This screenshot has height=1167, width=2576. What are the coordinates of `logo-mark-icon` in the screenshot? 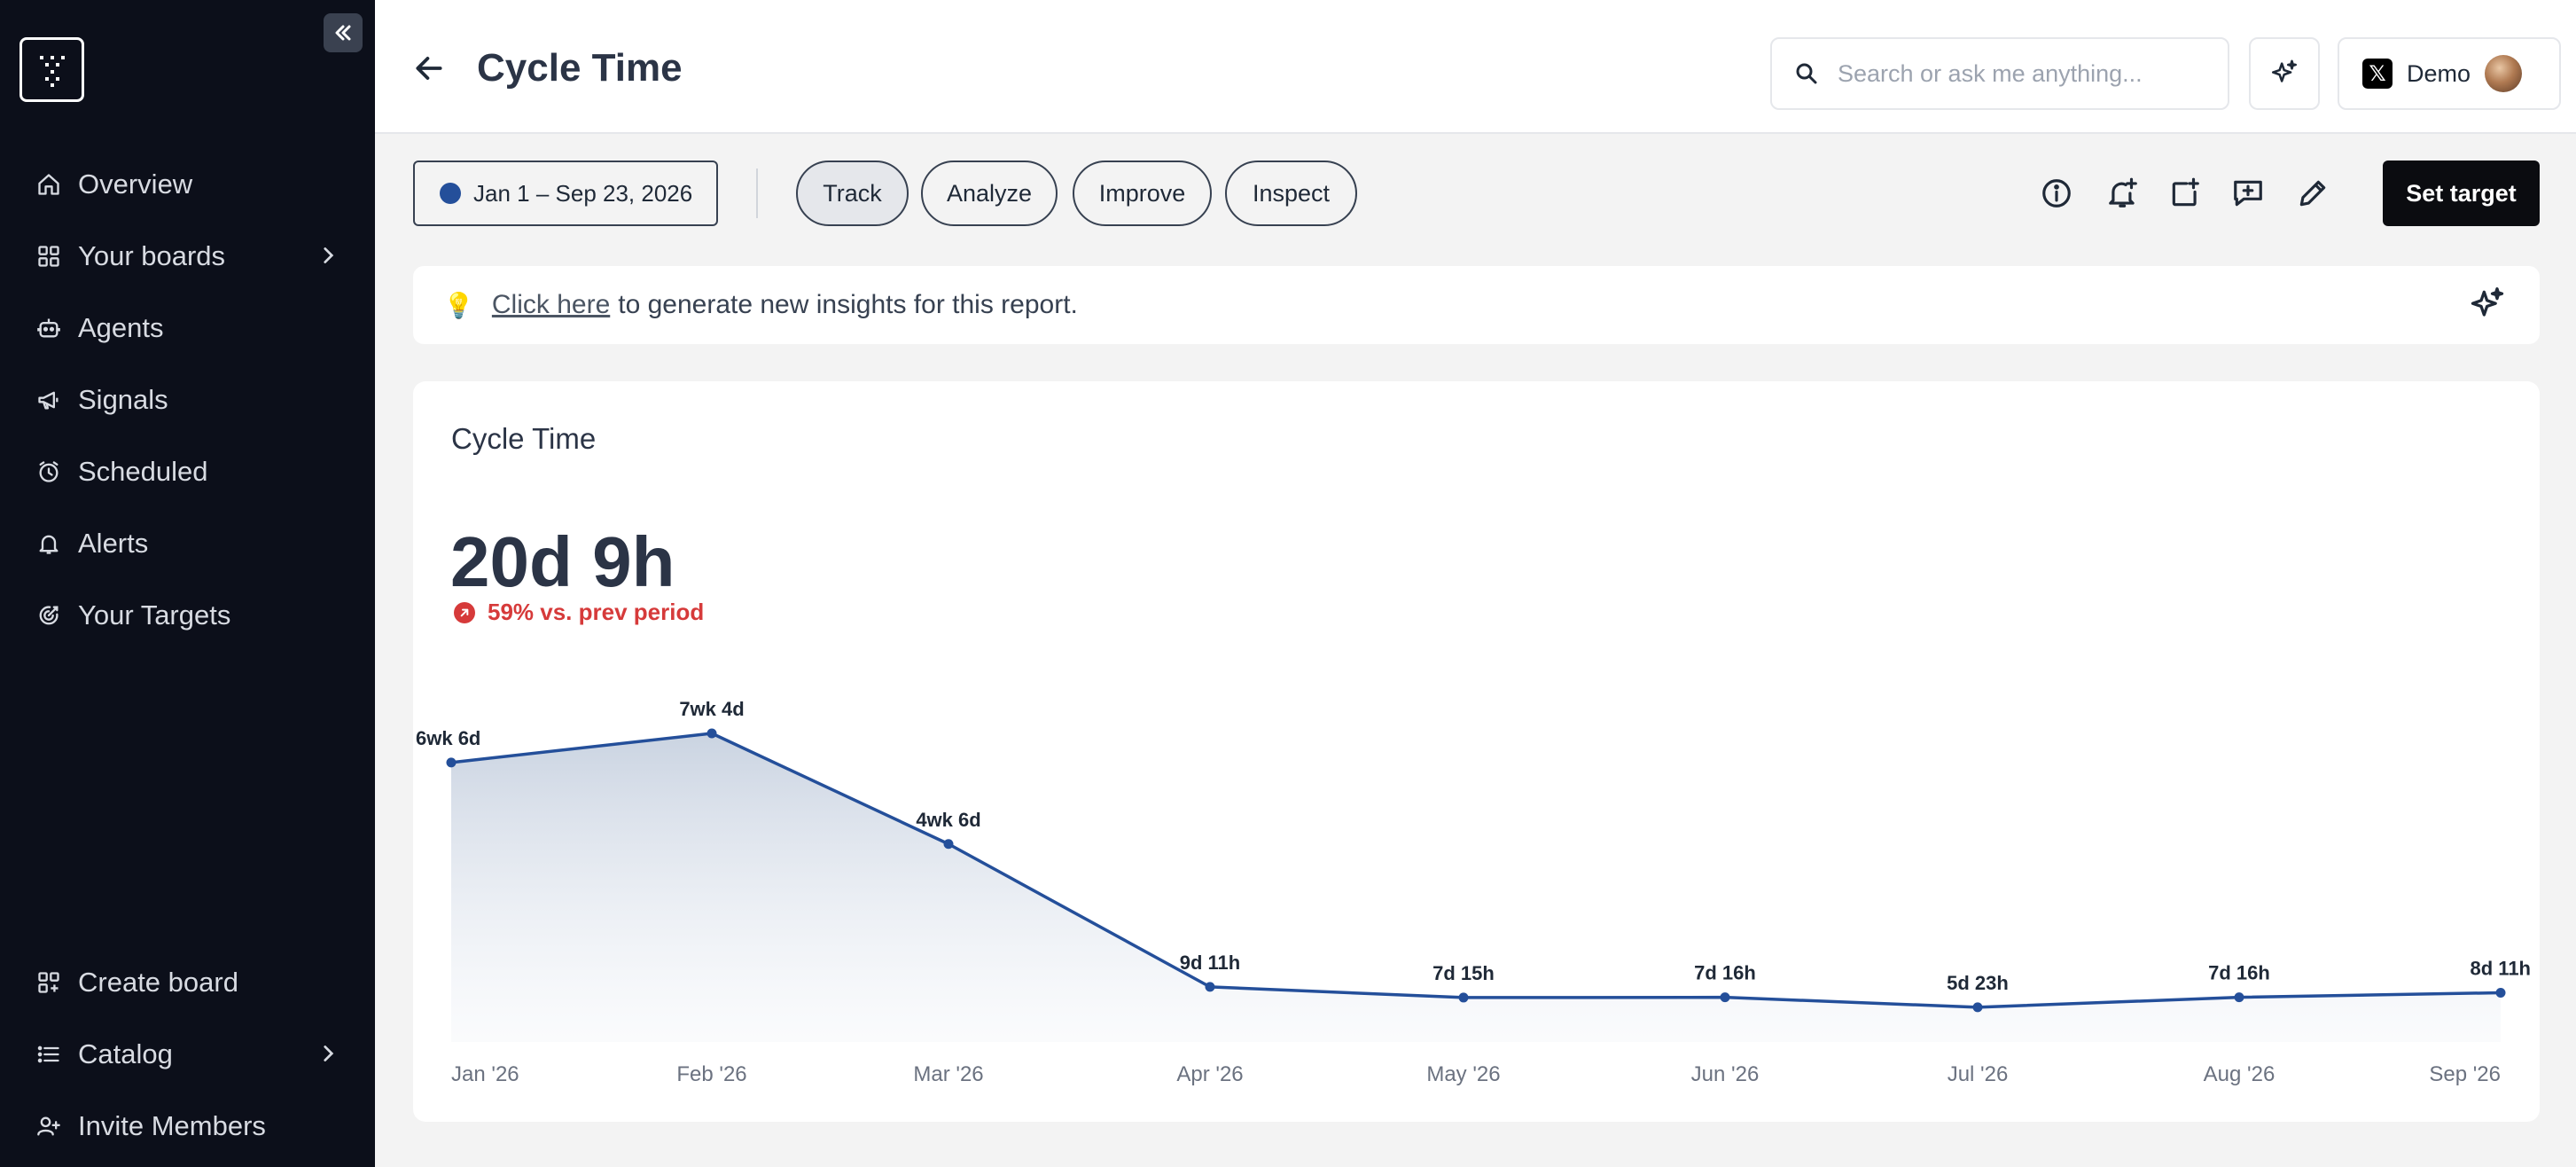 It's located at (52, 71).